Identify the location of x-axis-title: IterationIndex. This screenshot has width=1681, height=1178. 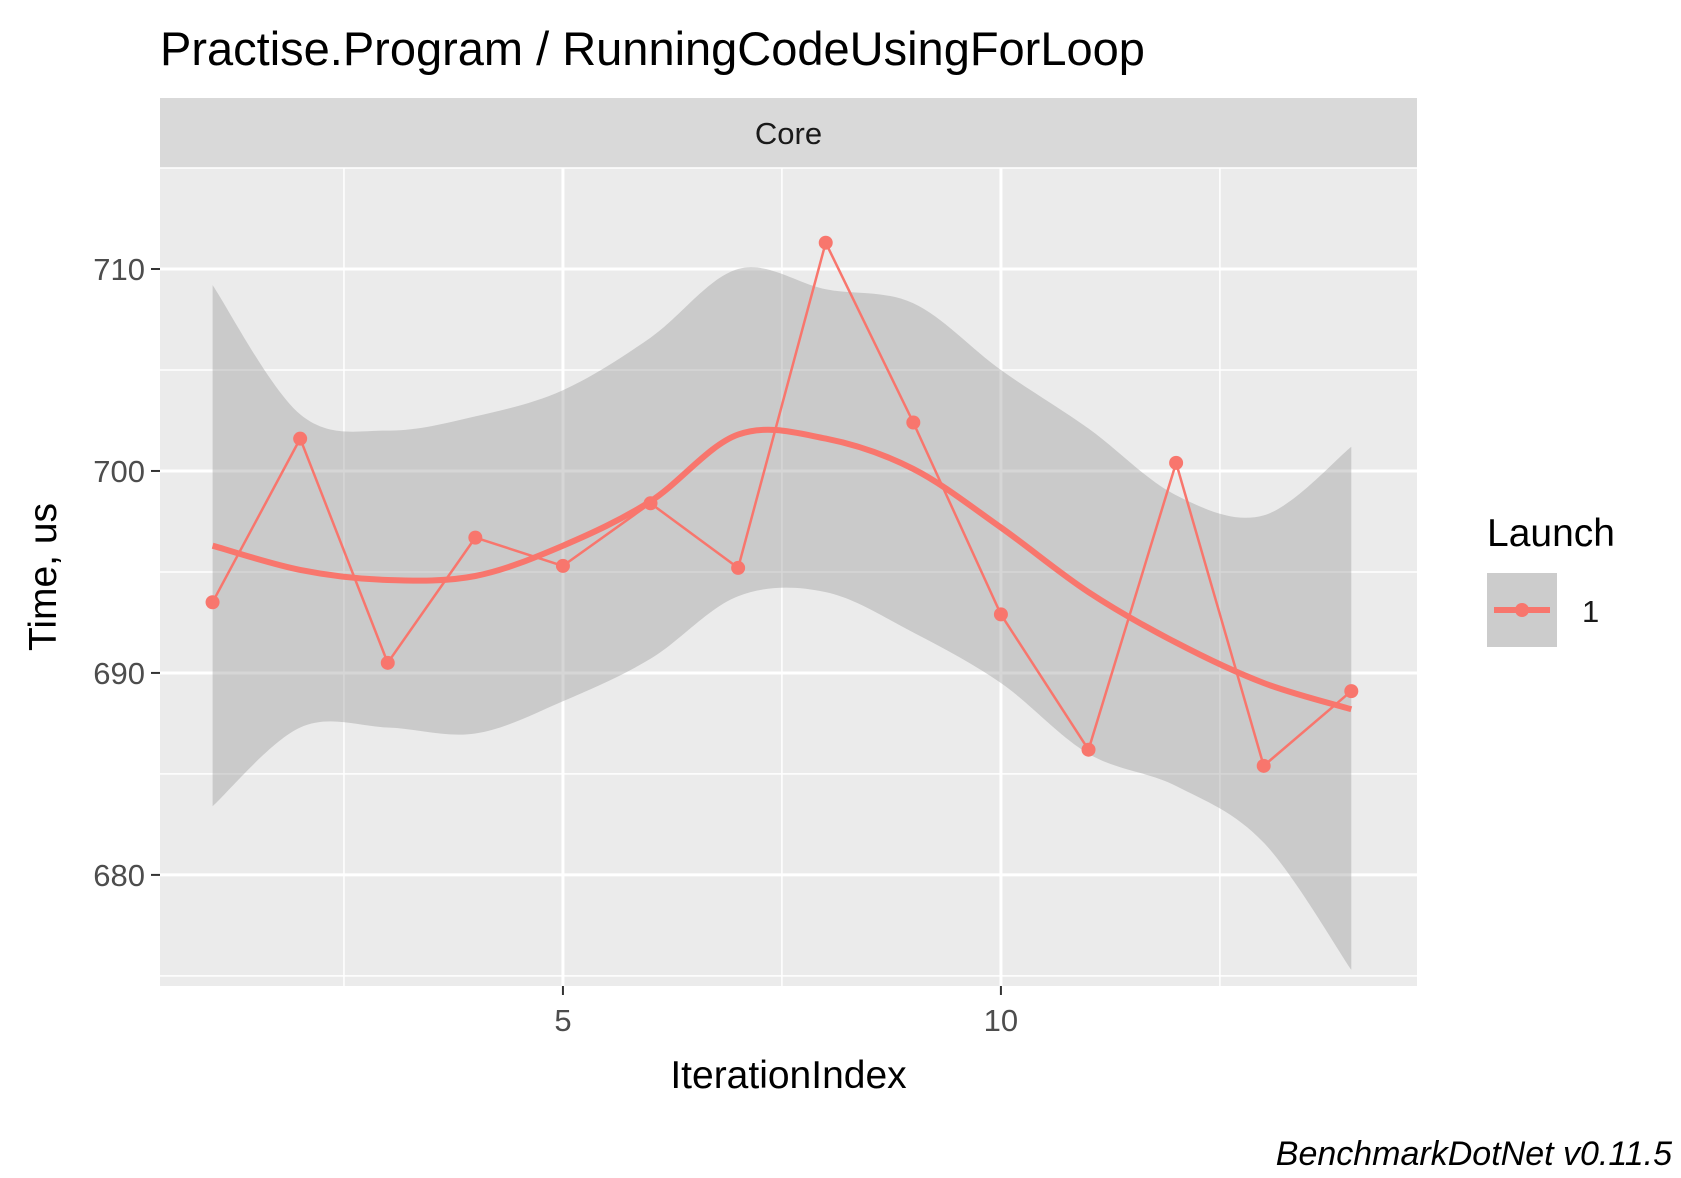
(788, 1075).